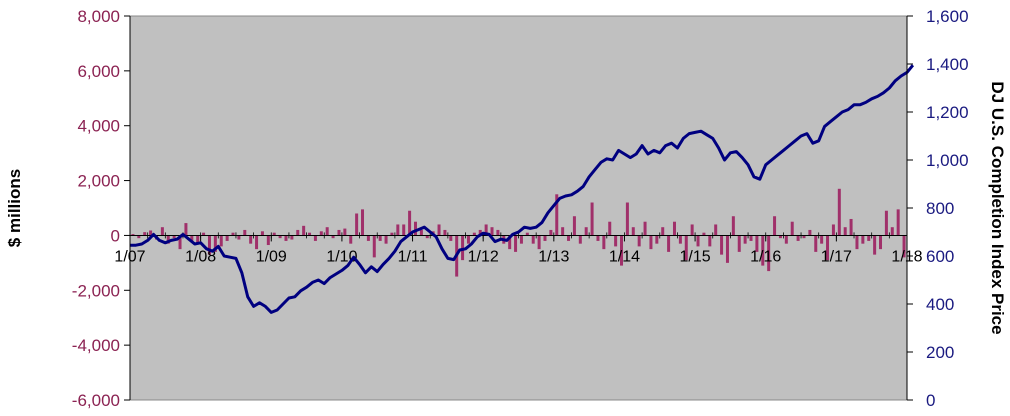 The width and height of the screenshot is (1010, 416). I want to click on right-tick-label: 400, so click(940, 304).